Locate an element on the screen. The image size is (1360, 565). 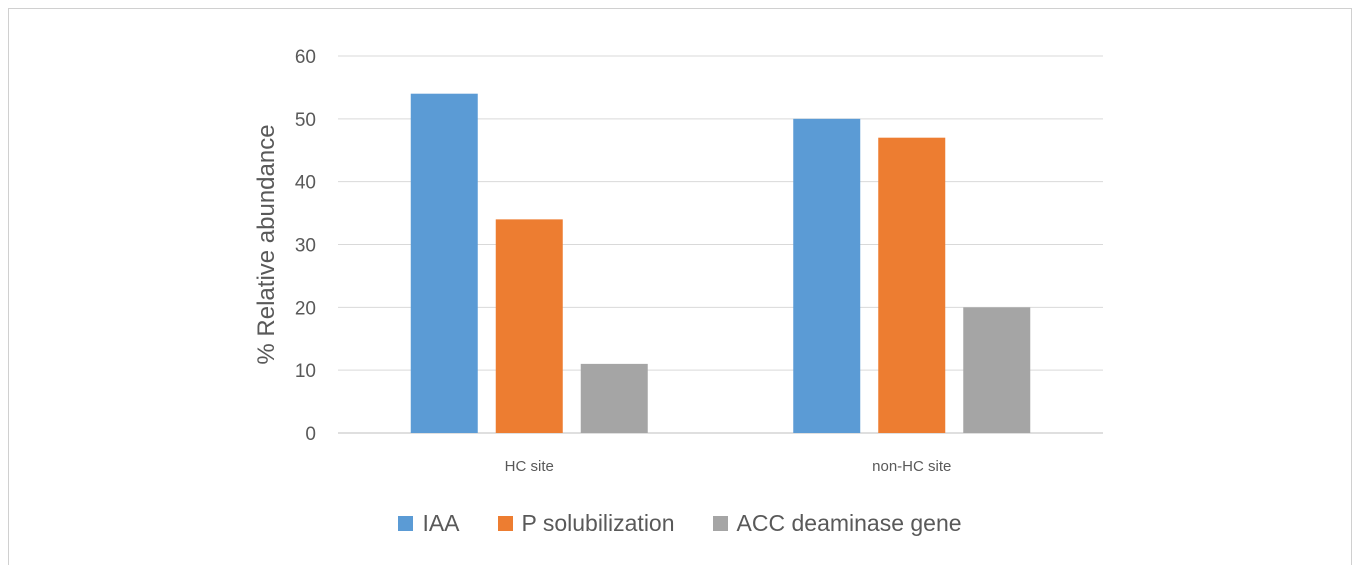
x-axis-ticks: HC site non-HC site is located at coordinates (728, 466).